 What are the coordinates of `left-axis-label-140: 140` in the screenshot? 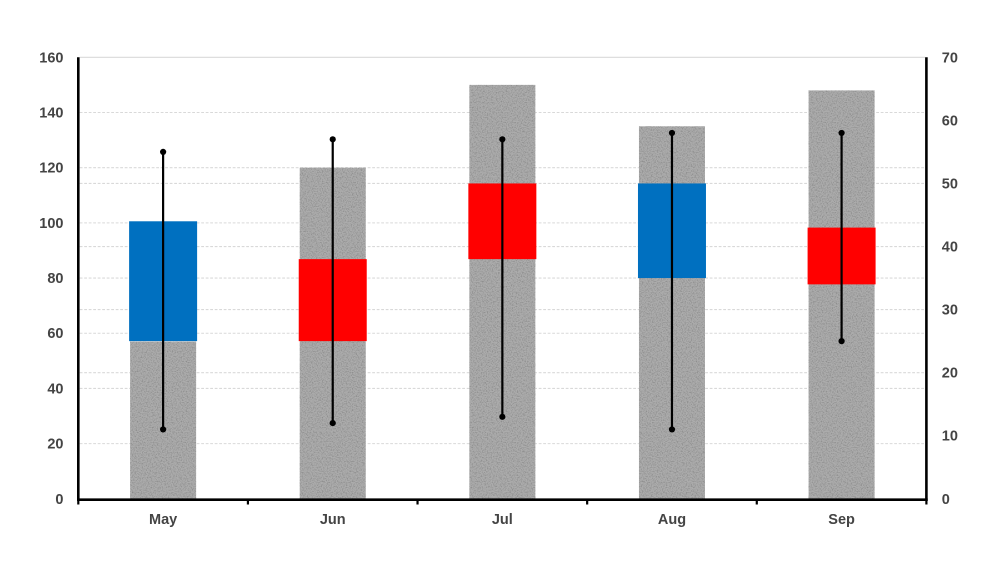 It's located at (51, 113).